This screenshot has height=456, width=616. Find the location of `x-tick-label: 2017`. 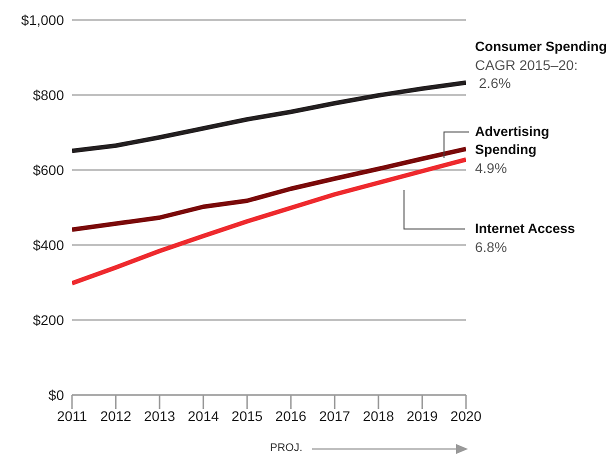

x-tick-label: 2017 is located at coordinates (334, 416).